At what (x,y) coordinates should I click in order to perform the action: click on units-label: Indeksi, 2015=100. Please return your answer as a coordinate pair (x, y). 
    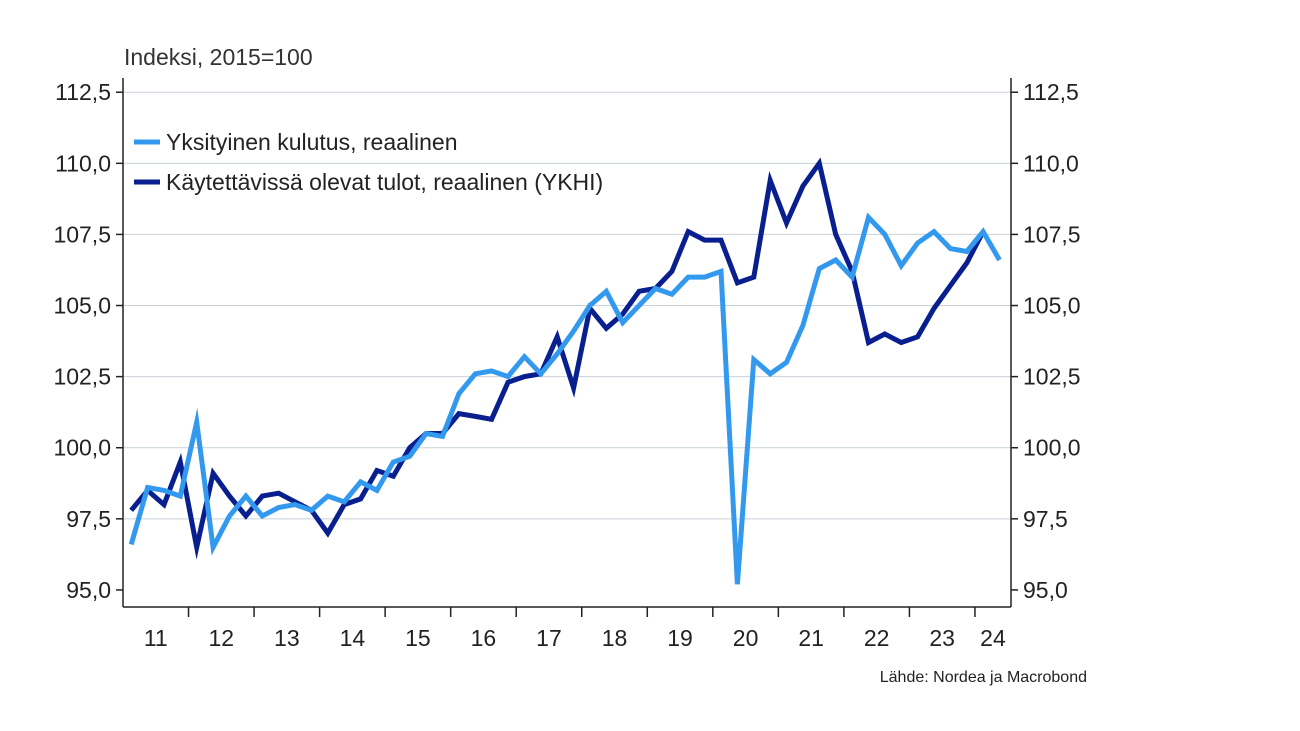
    Looking at the image, I should click on (218, 57).